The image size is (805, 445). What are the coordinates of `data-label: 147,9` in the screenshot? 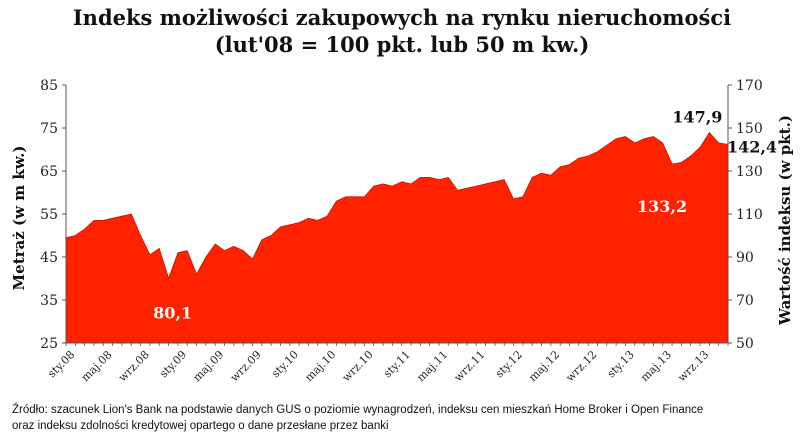 It's located at (697, 117).